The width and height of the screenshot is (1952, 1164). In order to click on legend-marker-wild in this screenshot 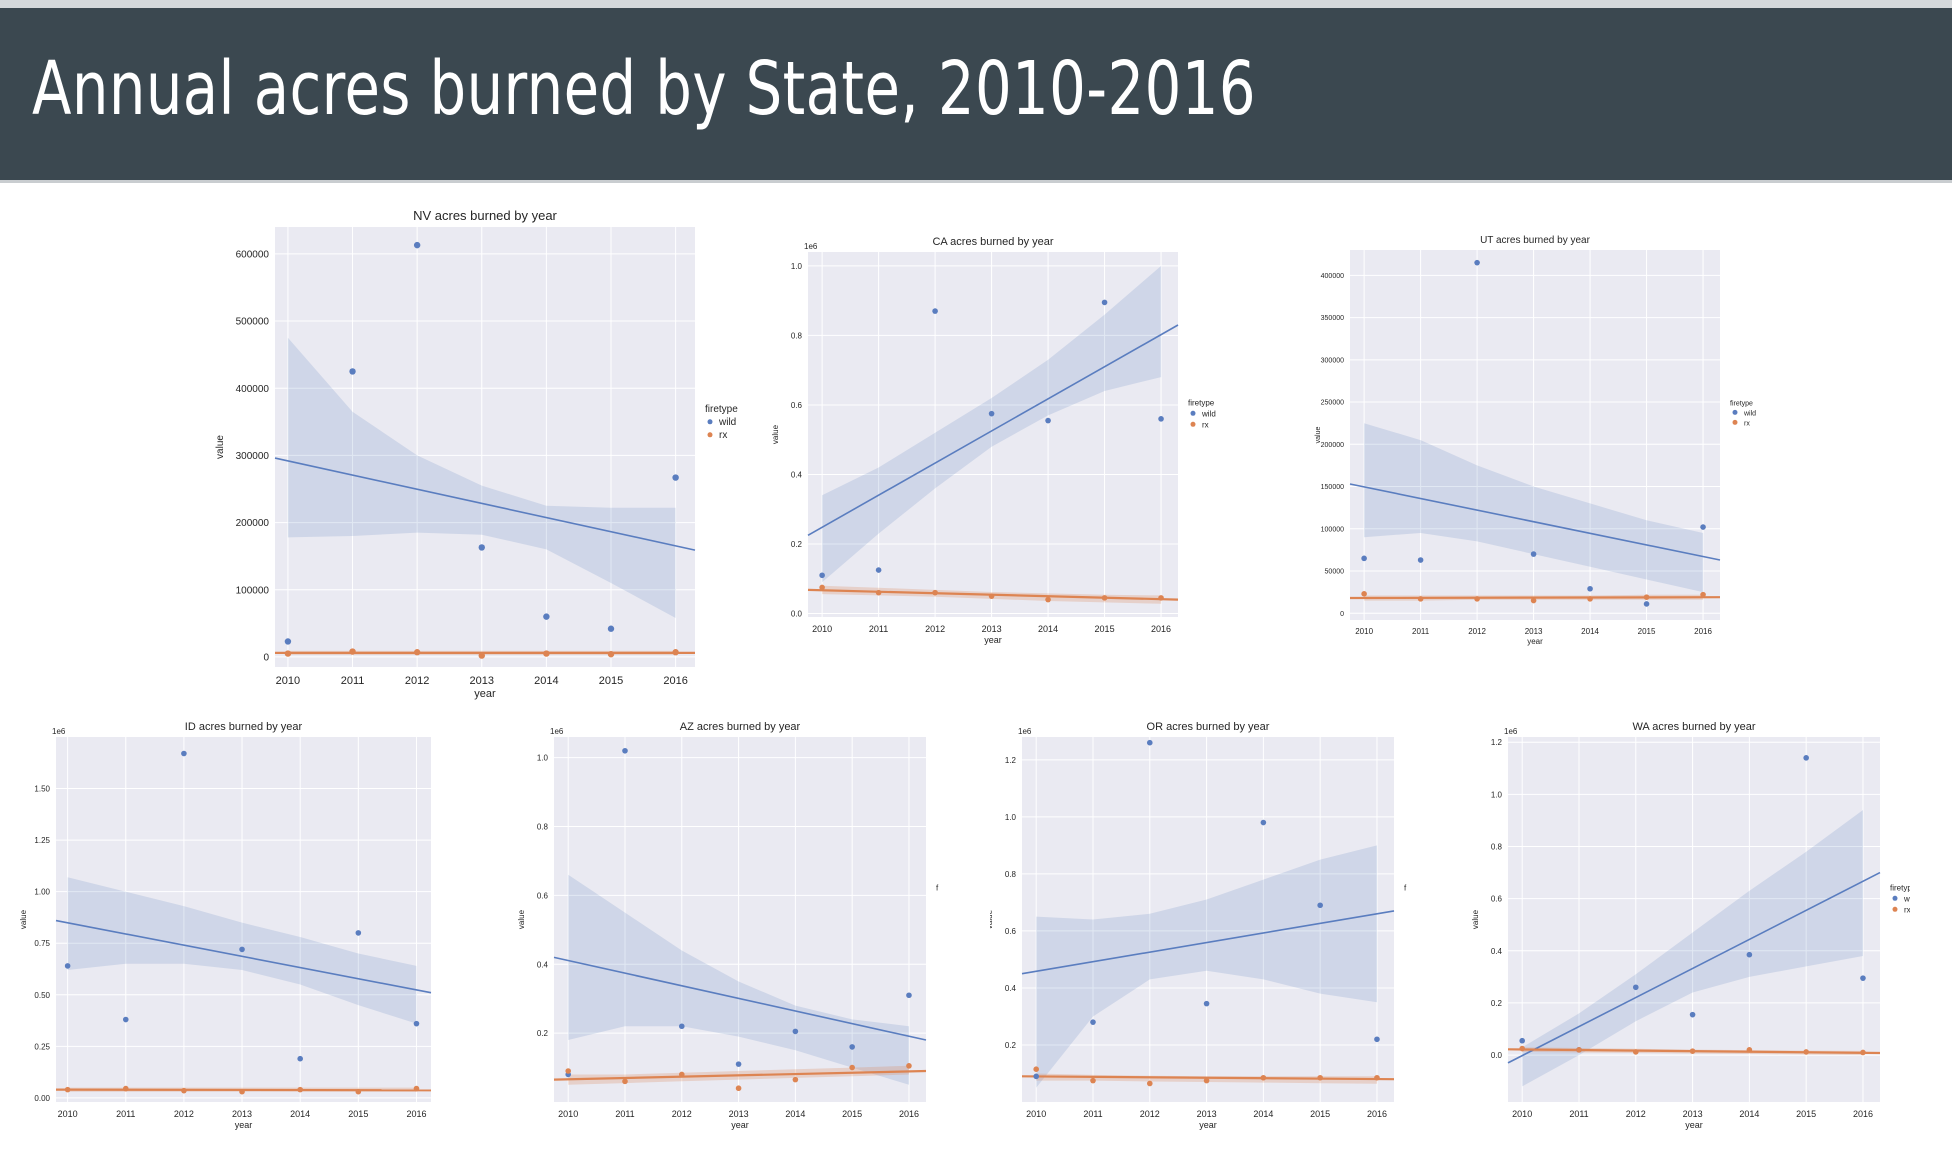, I will do `click(1193, 413)`.